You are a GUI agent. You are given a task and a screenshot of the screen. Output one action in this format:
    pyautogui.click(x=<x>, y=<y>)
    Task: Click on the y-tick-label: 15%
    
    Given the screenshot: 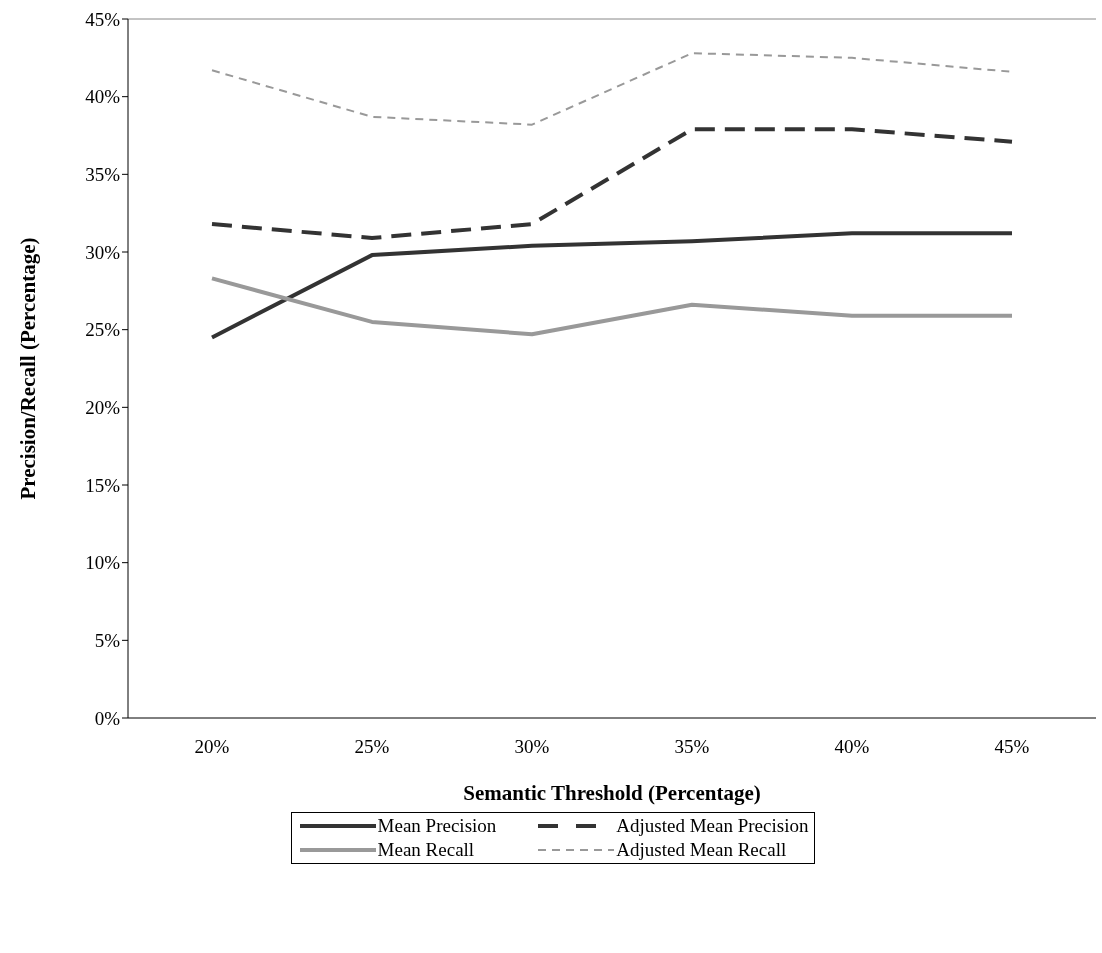 What is the action you would take?
    pyautogui.click(x=103, y=485)
    